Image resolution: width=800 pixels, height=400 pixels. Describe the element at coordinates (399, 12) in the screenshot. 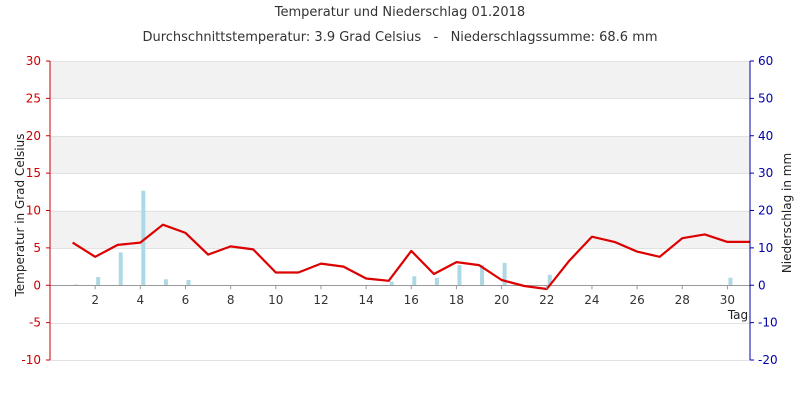

I see `chart-title: Temperatur und Niederschlag 01.2018` at that location.